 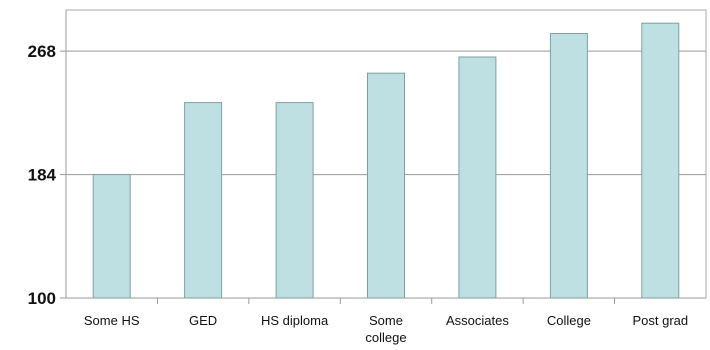 What do you see at coordinates (42, 298) in the screenshot?
I see `y-tick-label: 100` at bounding box center [42, 298].